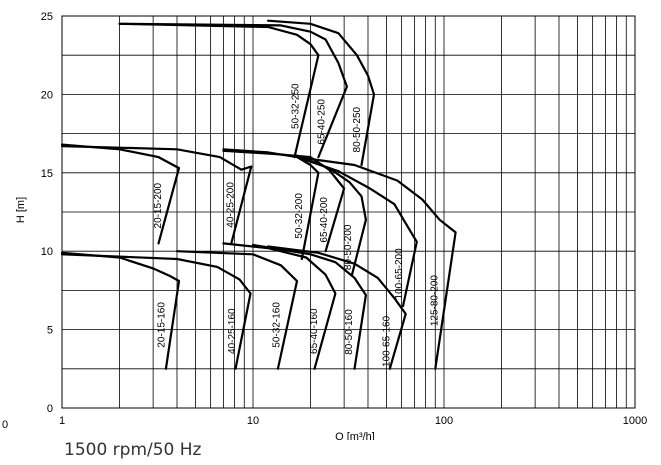  I want to click on y-tick-label: 20, so click(47, 95).